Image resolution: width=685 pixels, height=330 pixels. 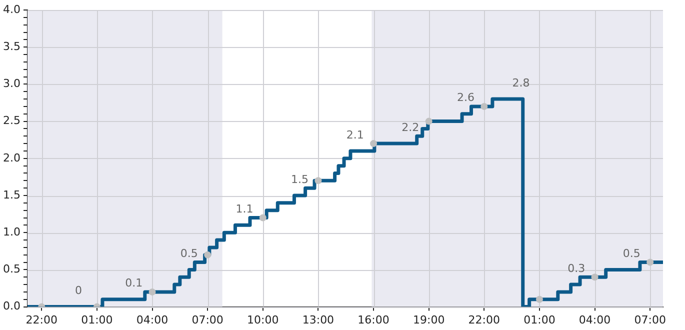 What do you see at coordinates (245, 209) in the screenshot?
I see `annotation: 1.1` at bounding box center [245, 209].